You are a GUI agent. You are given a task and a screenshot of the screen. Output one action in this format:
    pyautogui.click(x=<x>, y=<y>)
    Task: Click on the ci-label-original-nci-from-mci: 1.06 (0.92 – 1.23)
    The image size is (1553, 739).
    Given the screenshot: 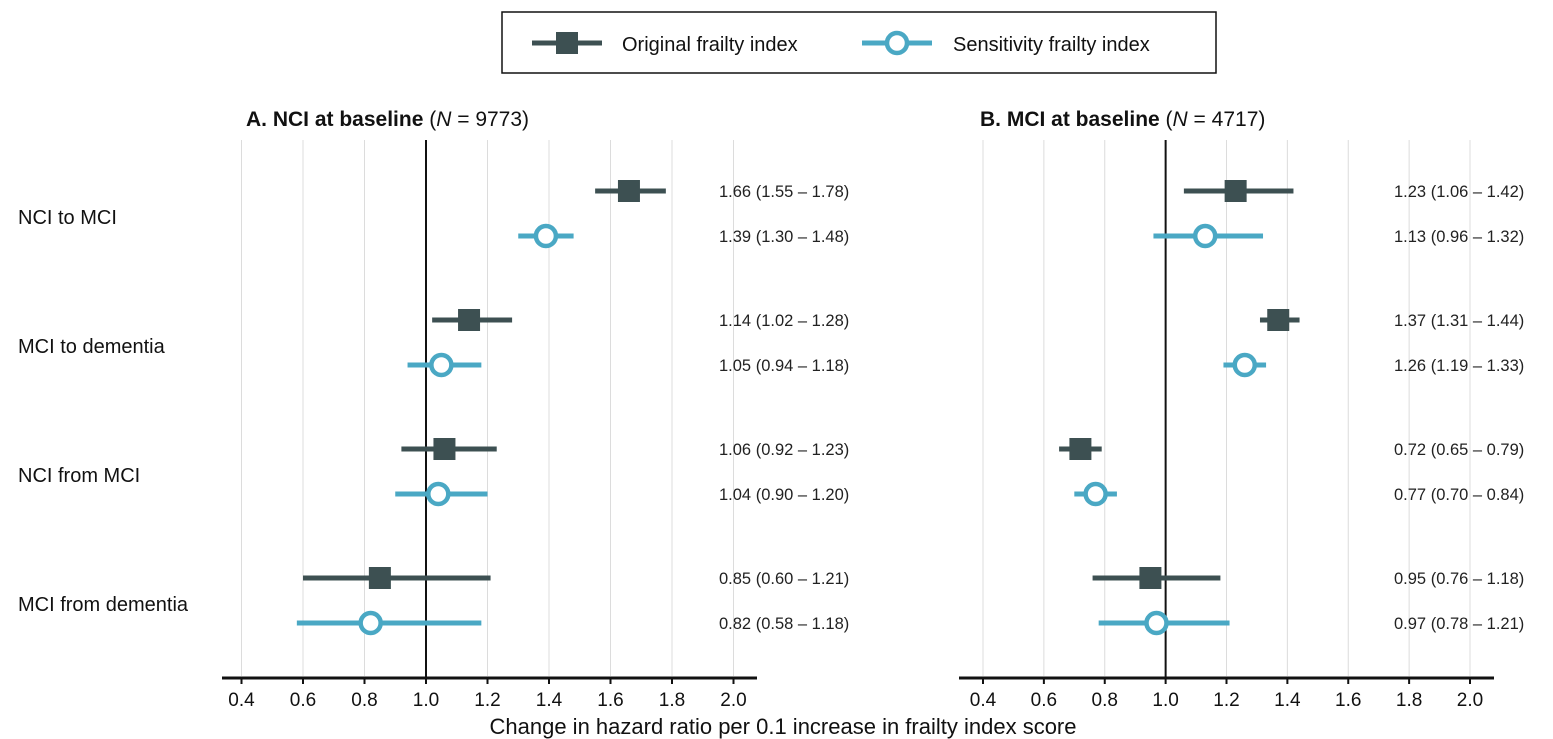 What is the action you would take?
    pyautogui.click(x=784, y=450)
    